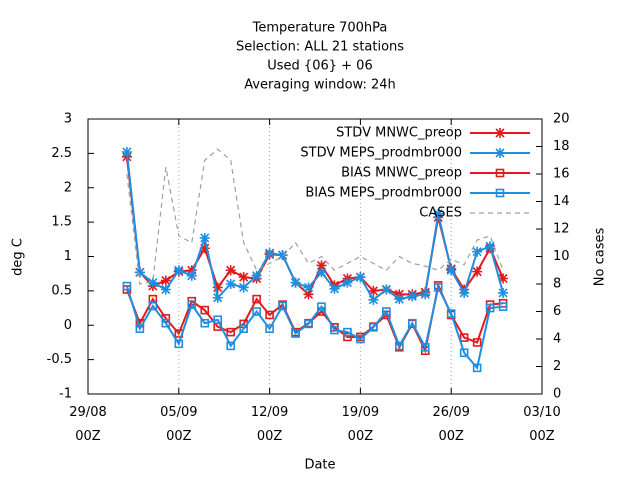 The width and height of the screenshot is (640, 480). What do you see at coordinates (561, 256) in the screenshot?
I see `y2-tick-label: 10` at bounding box center [561, 256].